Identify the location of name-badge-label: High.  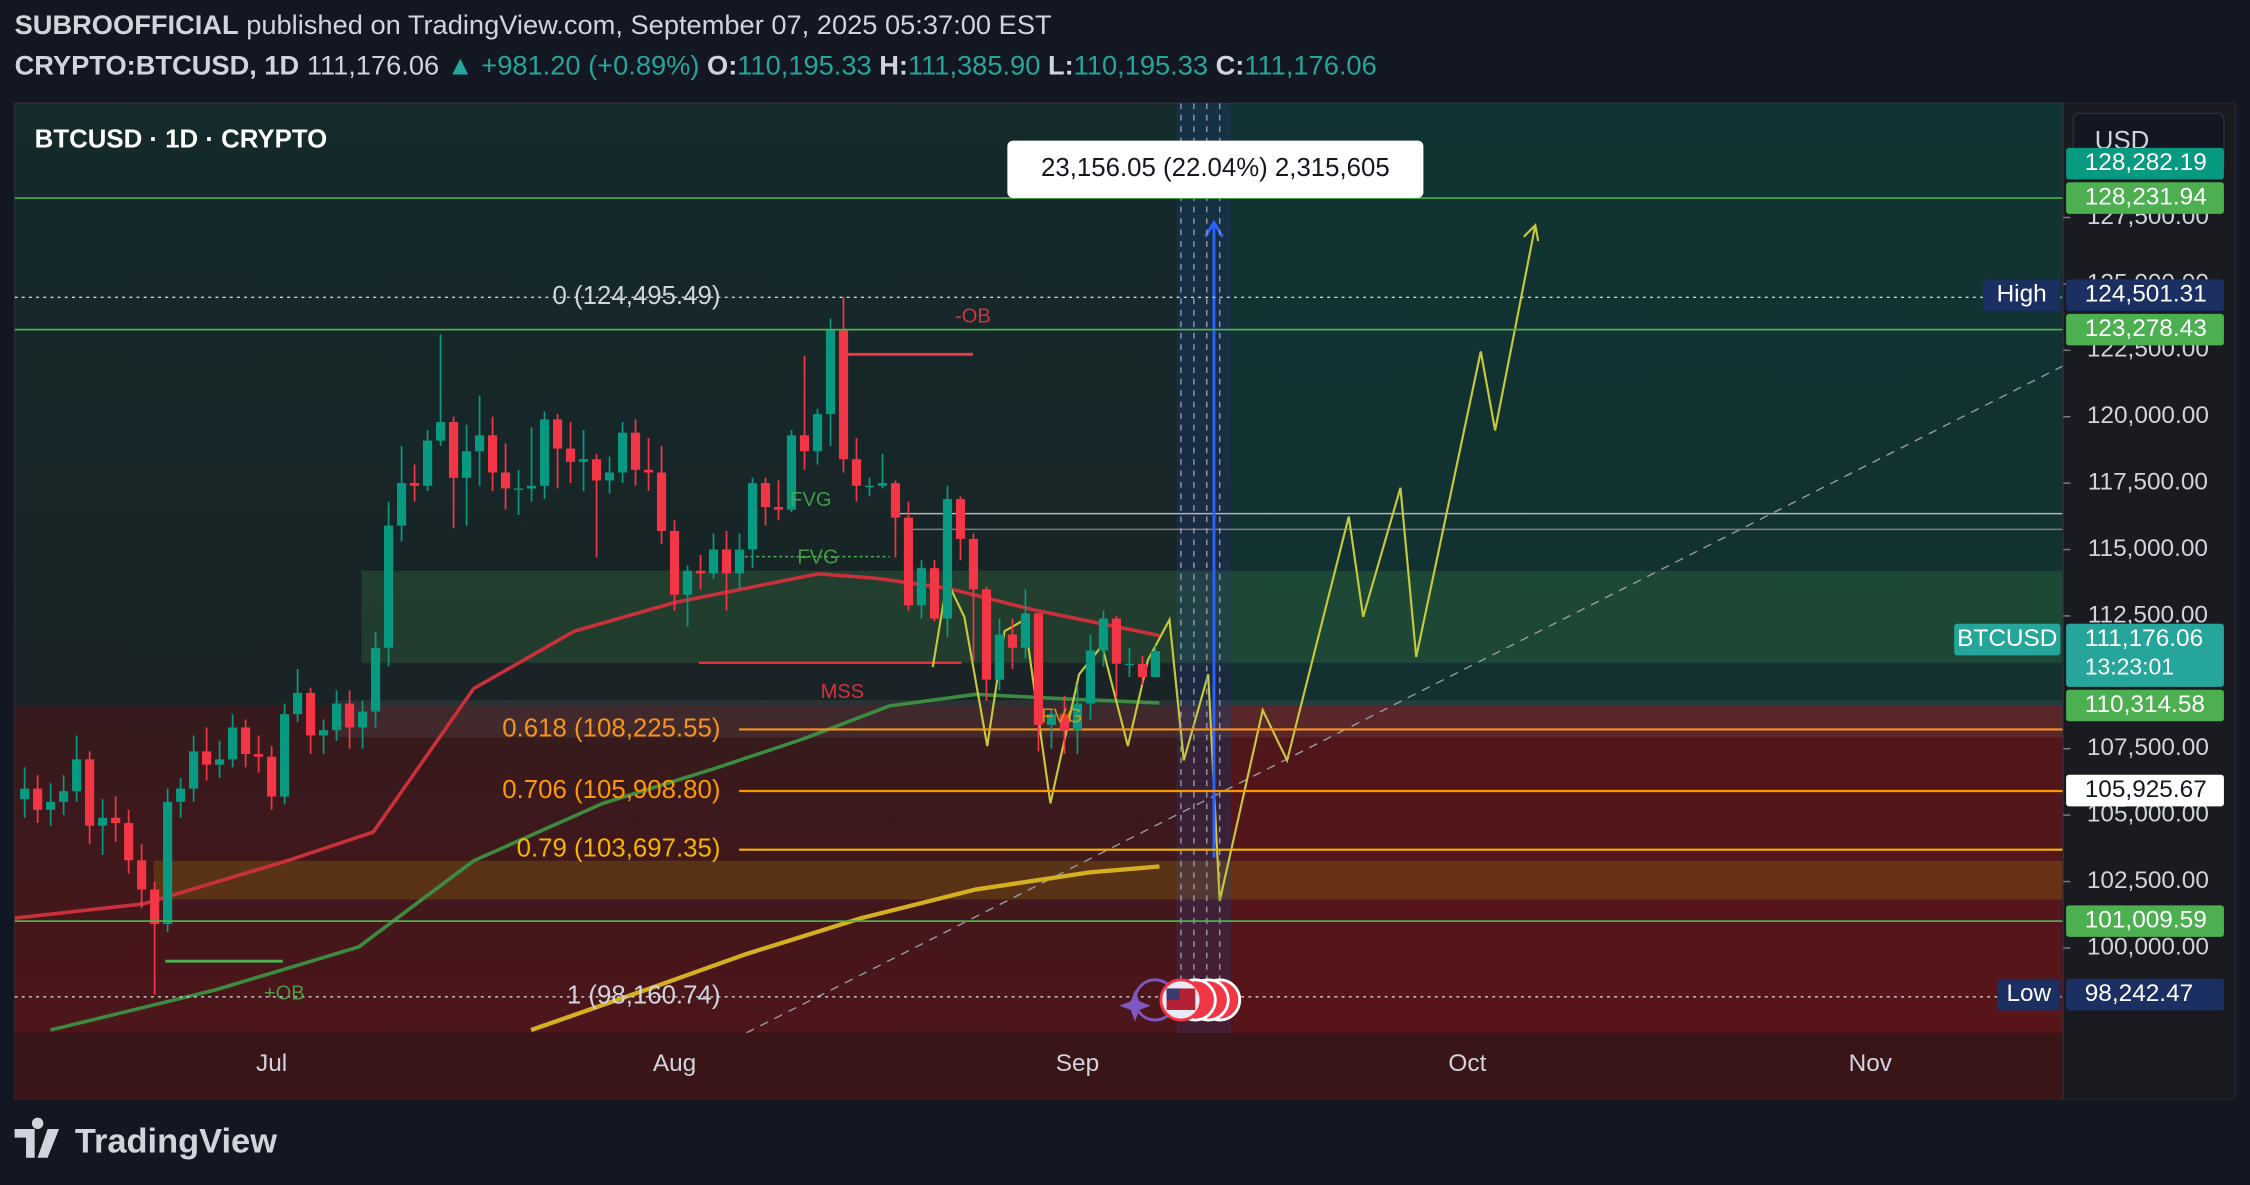
(2022, 294).